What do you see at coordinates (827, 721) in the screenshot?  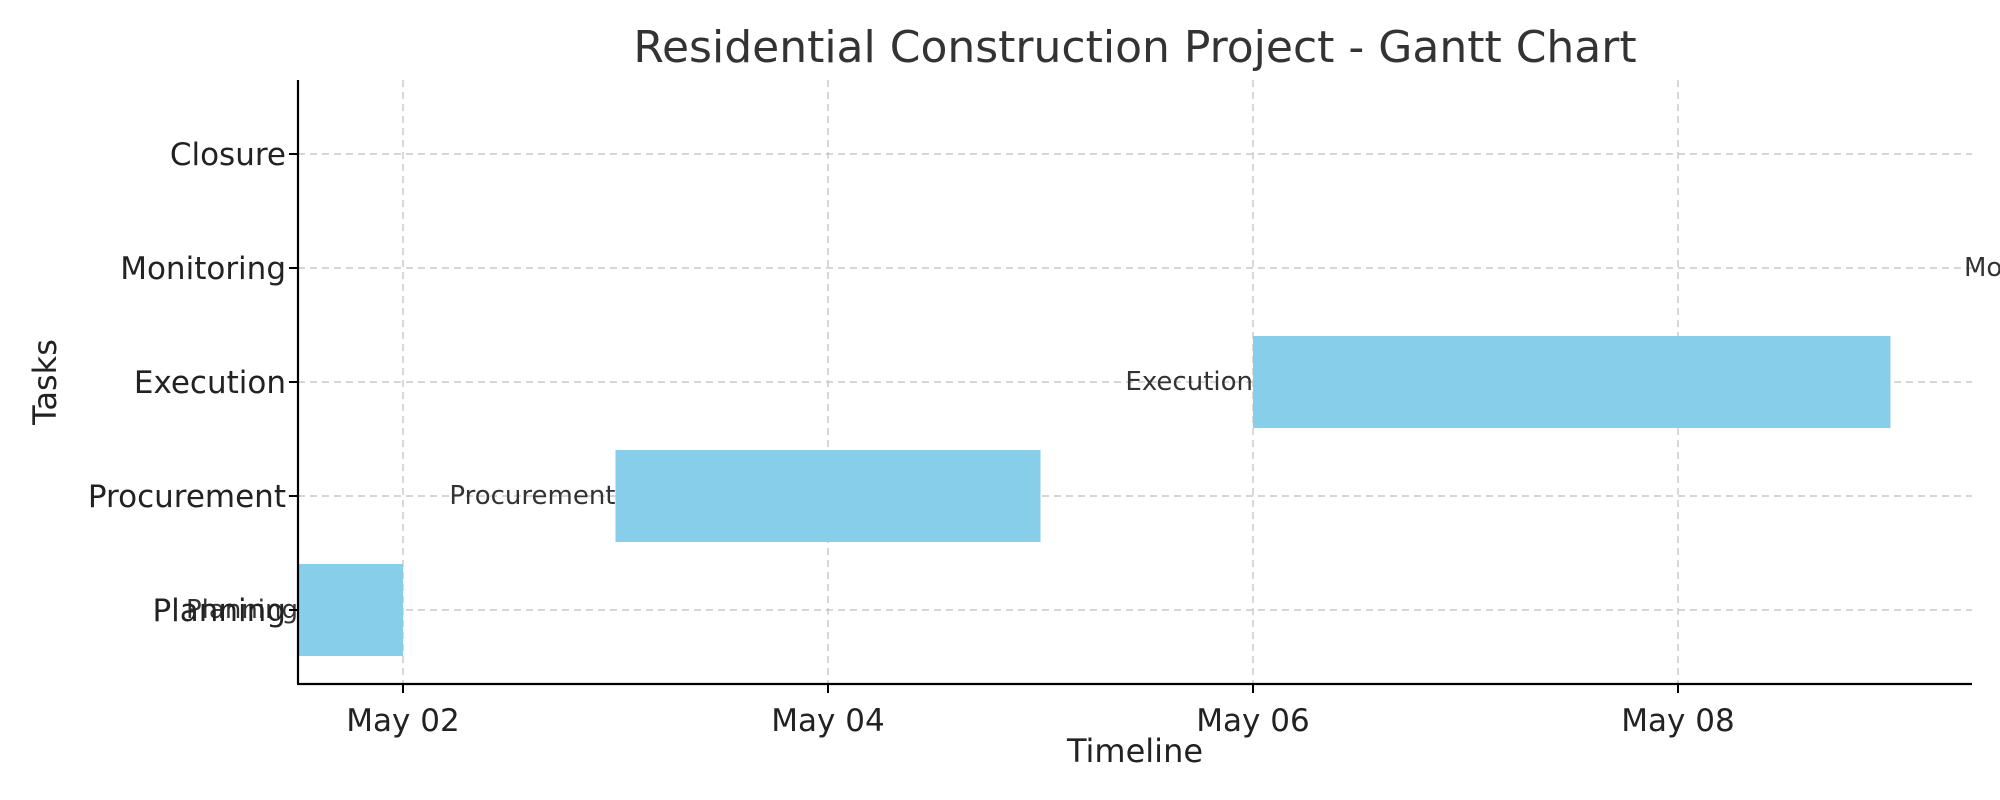 I see `x-tick-label: May 04` at bounding box center [827, 721].